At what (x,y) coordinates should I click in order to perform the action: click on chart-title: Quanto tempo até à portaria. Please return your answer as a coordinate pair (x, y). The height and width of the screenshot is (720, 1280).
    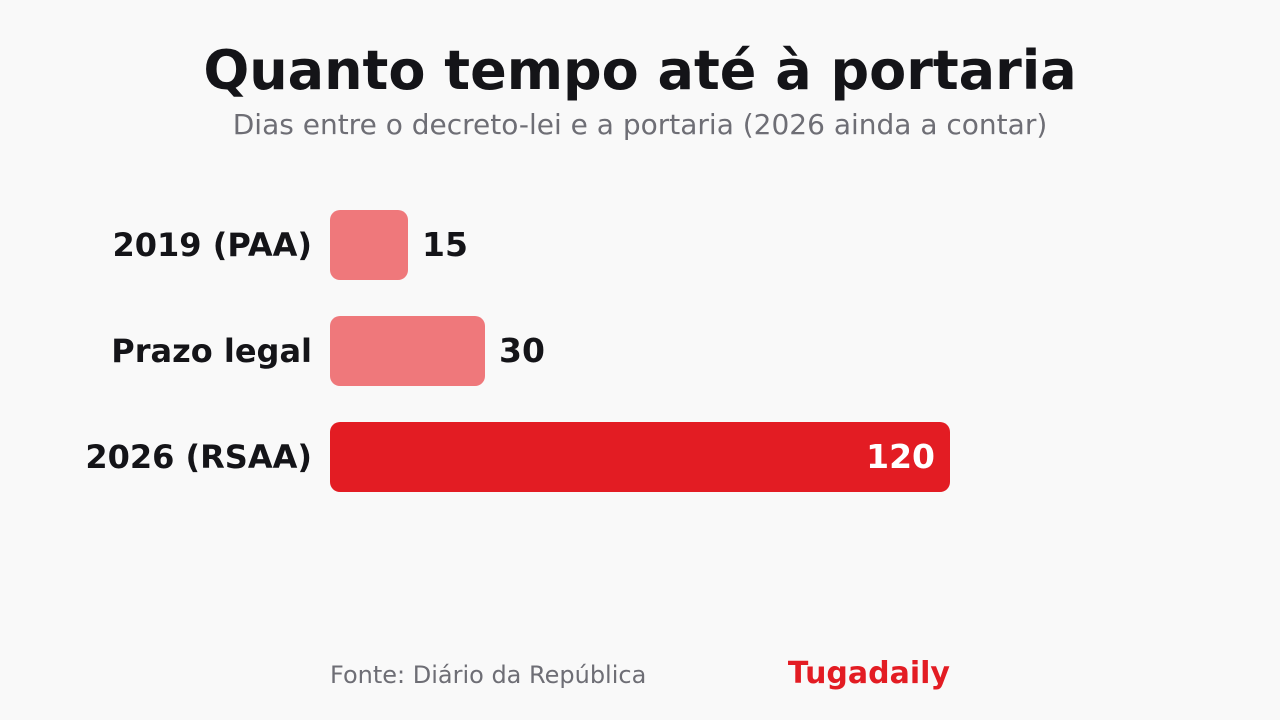
    Looking at the image, I should click on (640, 70).